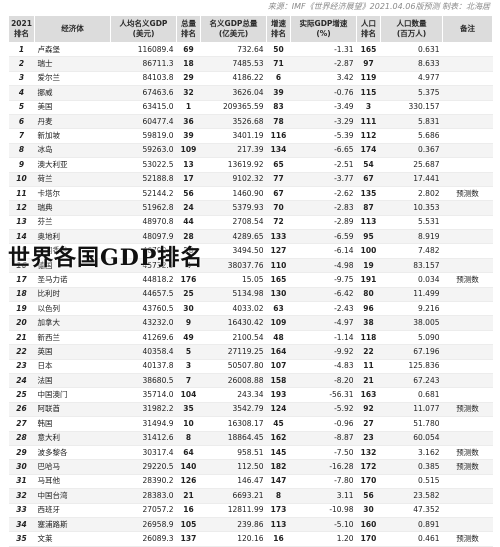 The width and height of the screenshot is (500, 547). I want to click on cell-economy: 奥地利, so click(72, 237).